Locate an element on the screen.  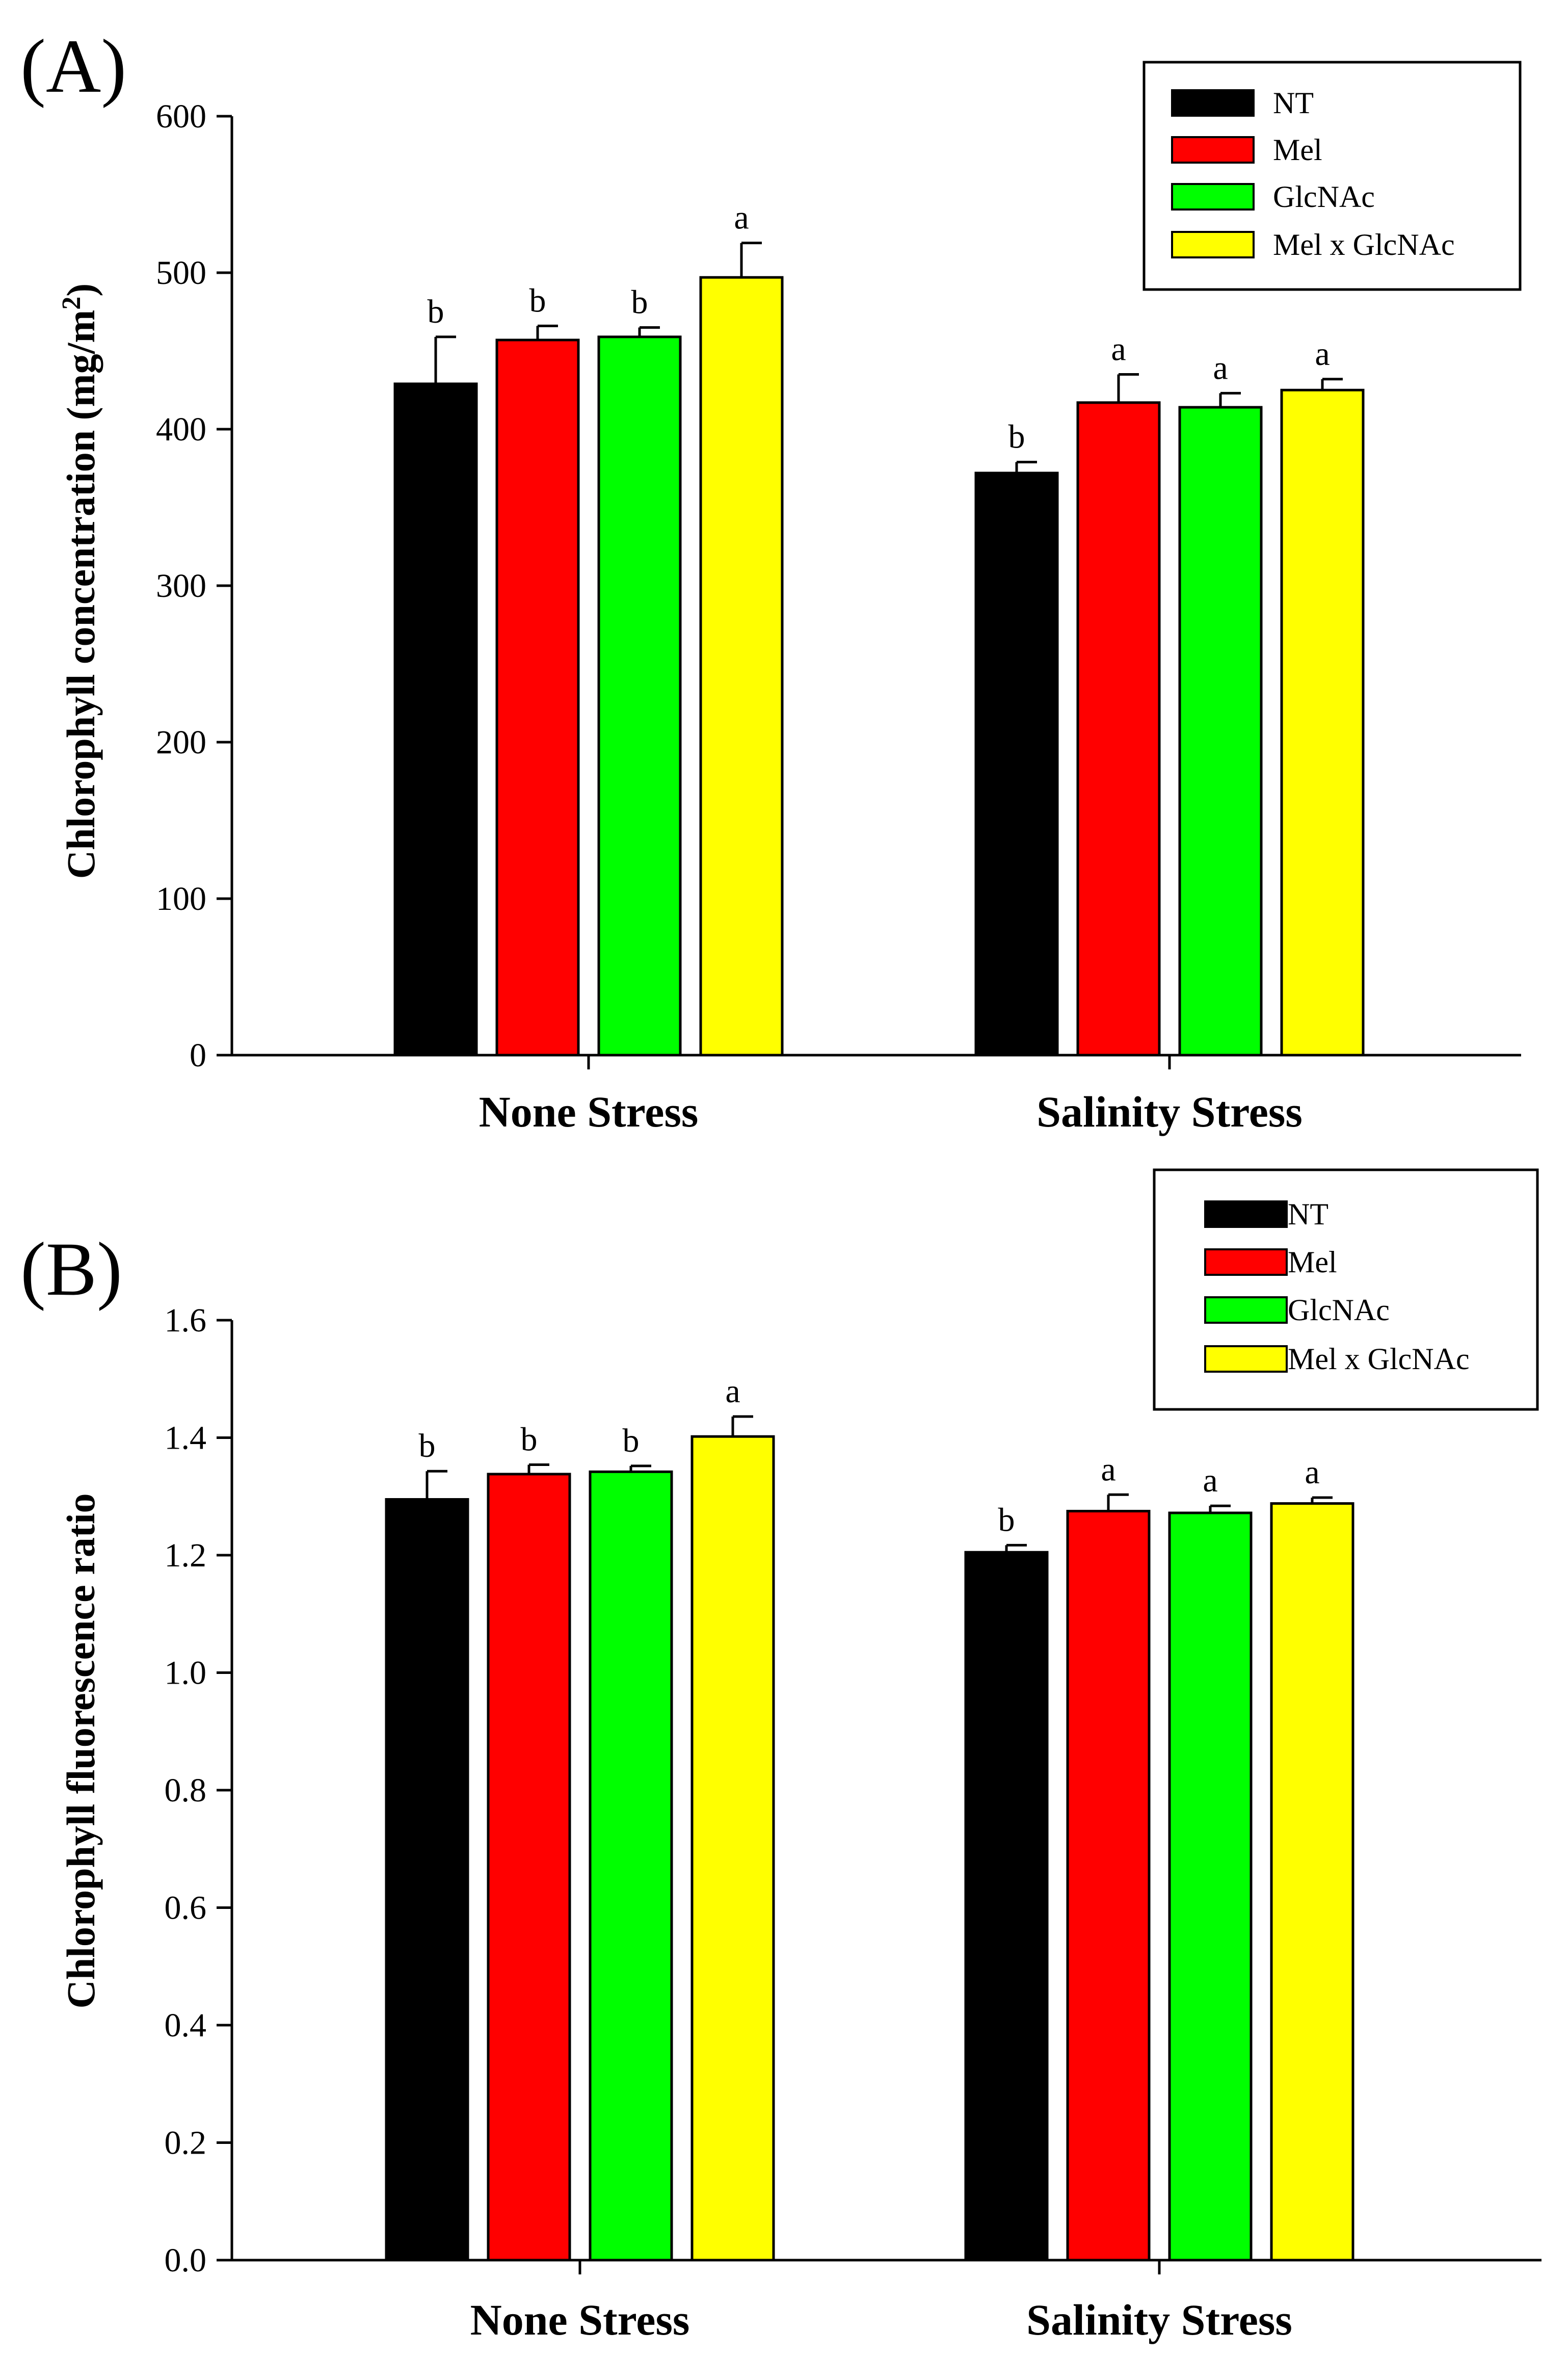
panel-b-category-label: Salinity Stress is located at coordinates (1159, 2319).